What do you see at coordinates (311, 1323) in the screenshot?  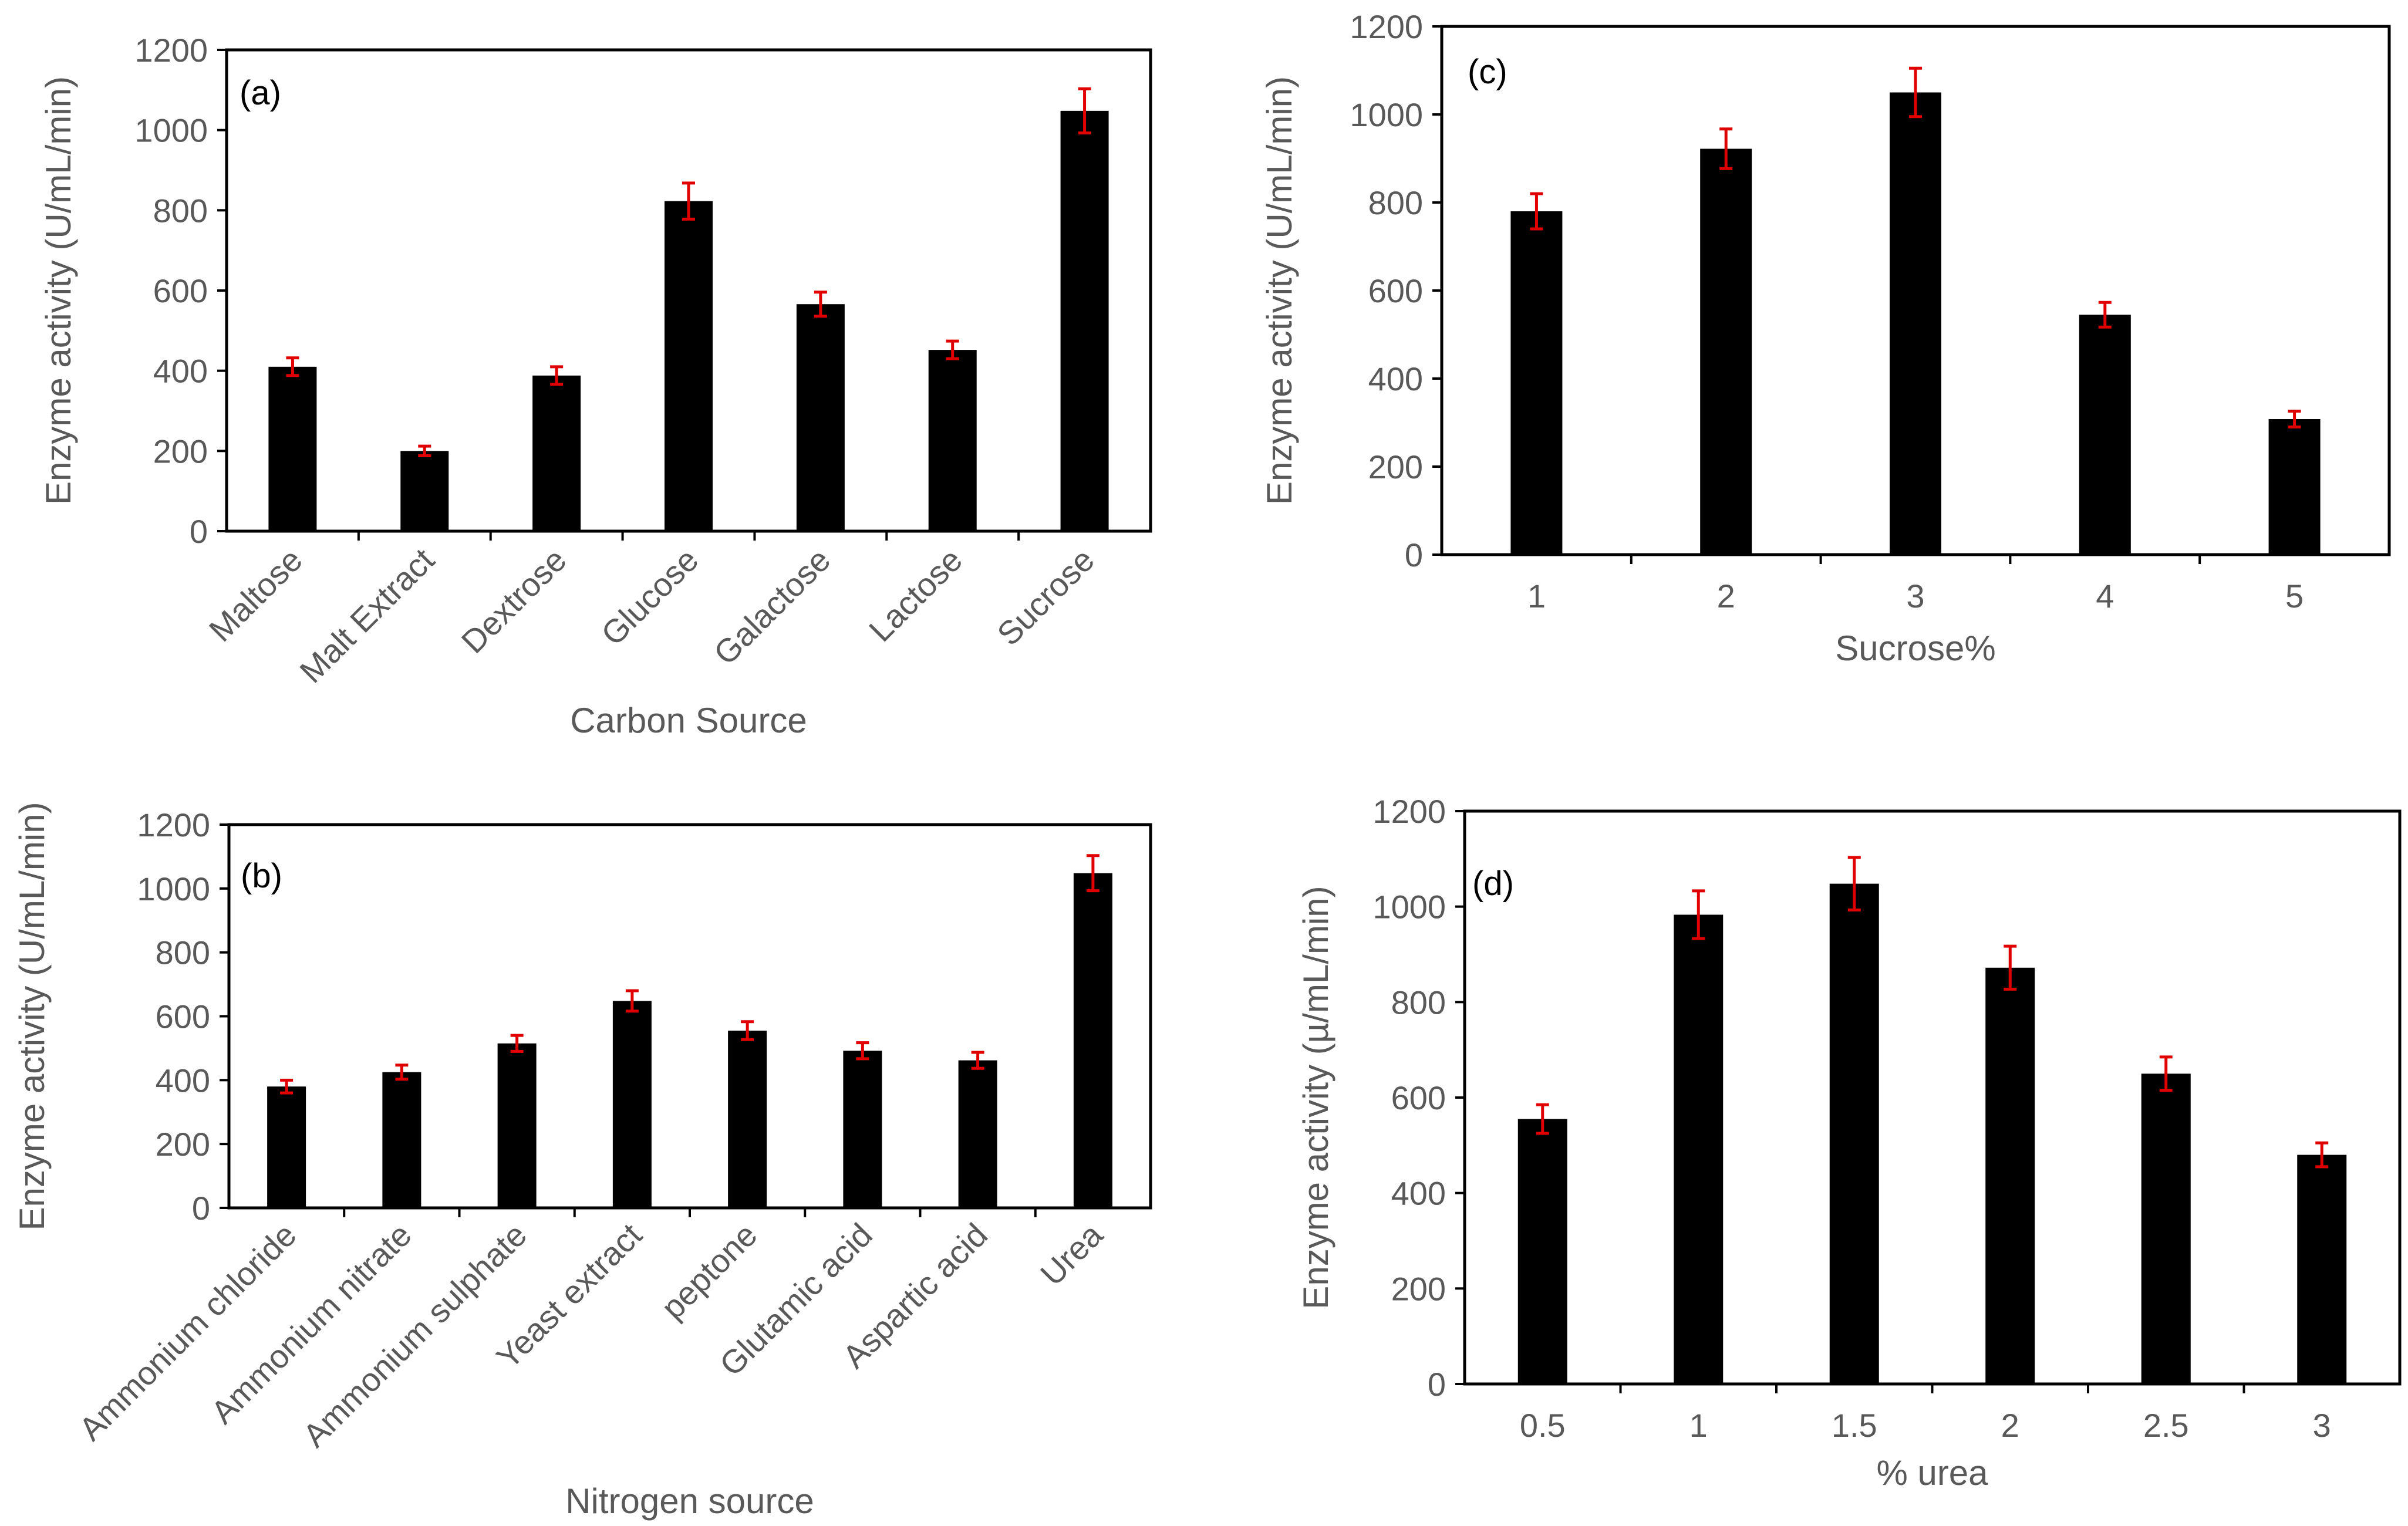 I see `x-category-label: Ammonium nitrate` at bounding box center [311, 1323].